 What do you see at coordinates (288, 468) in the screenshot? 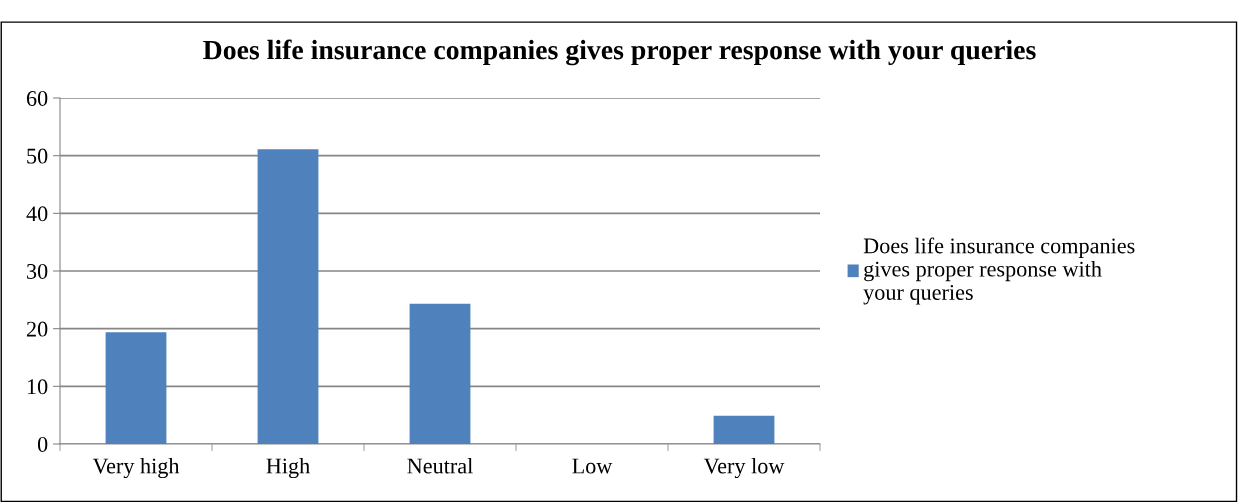
I see `x-tick-label: High` at bounding box center [288, 468].